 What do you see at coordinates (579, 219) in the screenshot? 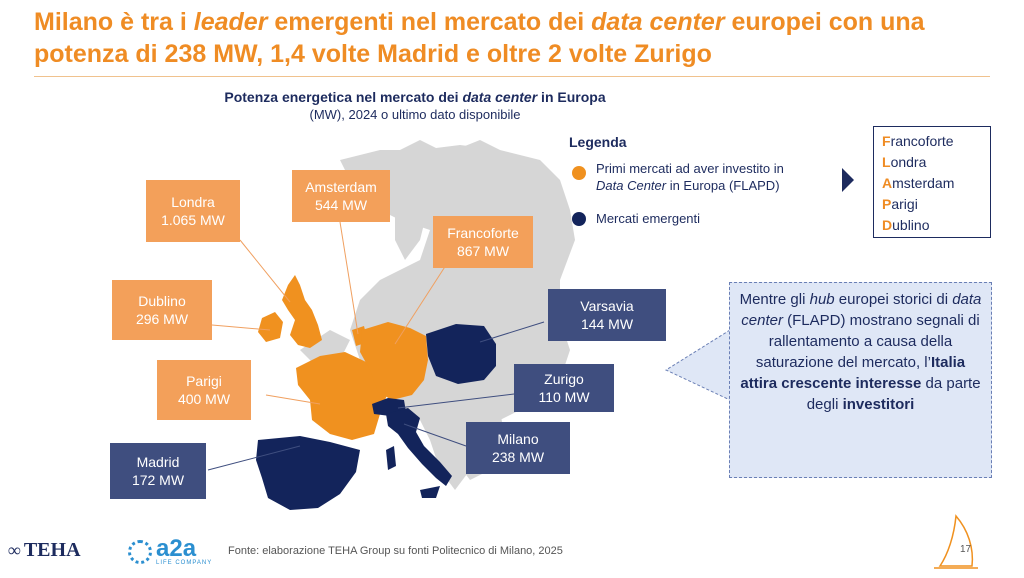
I see `navy-dot-icon` at bounding box center [579, 219].